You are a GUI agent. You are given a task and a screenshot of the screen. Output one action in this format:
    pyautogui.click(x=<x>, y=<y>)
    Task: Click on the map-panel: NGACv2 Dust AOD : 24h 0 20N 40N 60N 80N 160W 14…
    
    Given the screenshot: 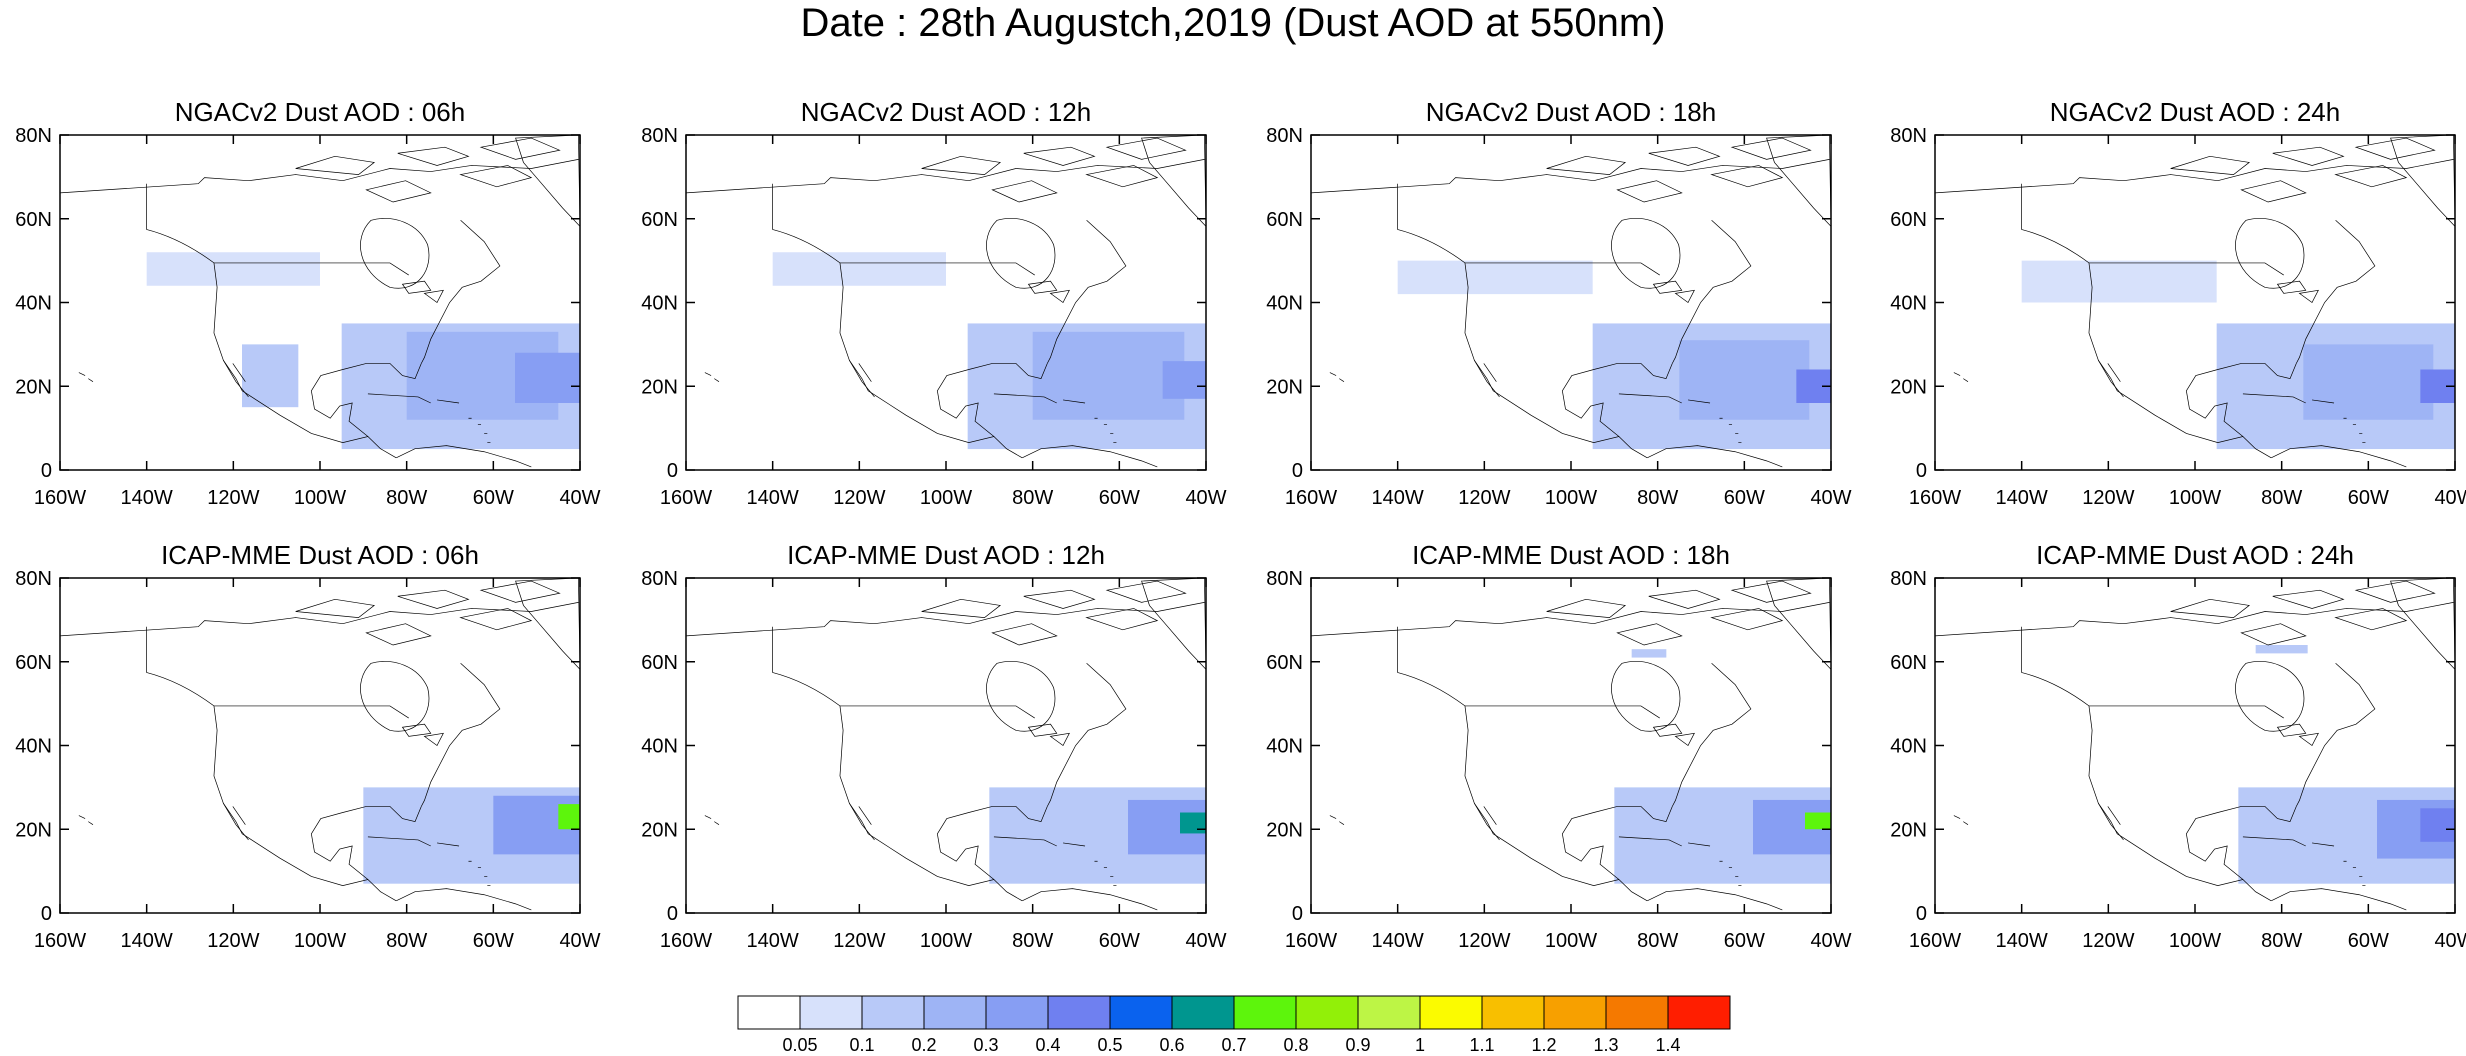 What is the action you would take?
    pyautogui.click(x=2178, y=303)
    